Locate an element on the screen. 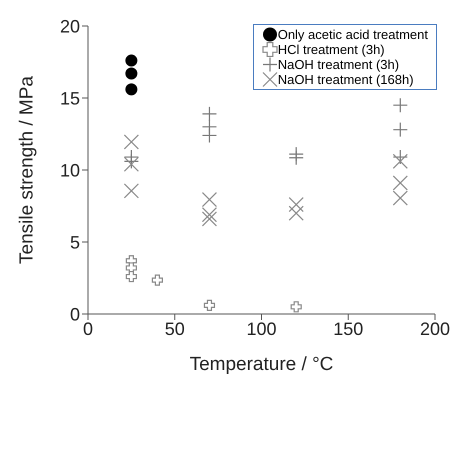 This screenshot has width=465, height=456. legend-label: NaOH treatment (168h) is located at coordinates (346, 79).